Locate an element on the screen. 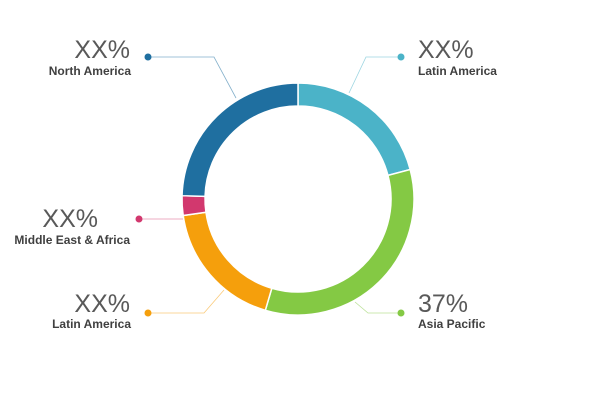  slice-value-label-4: XX% is located at coordinates (70, 219).